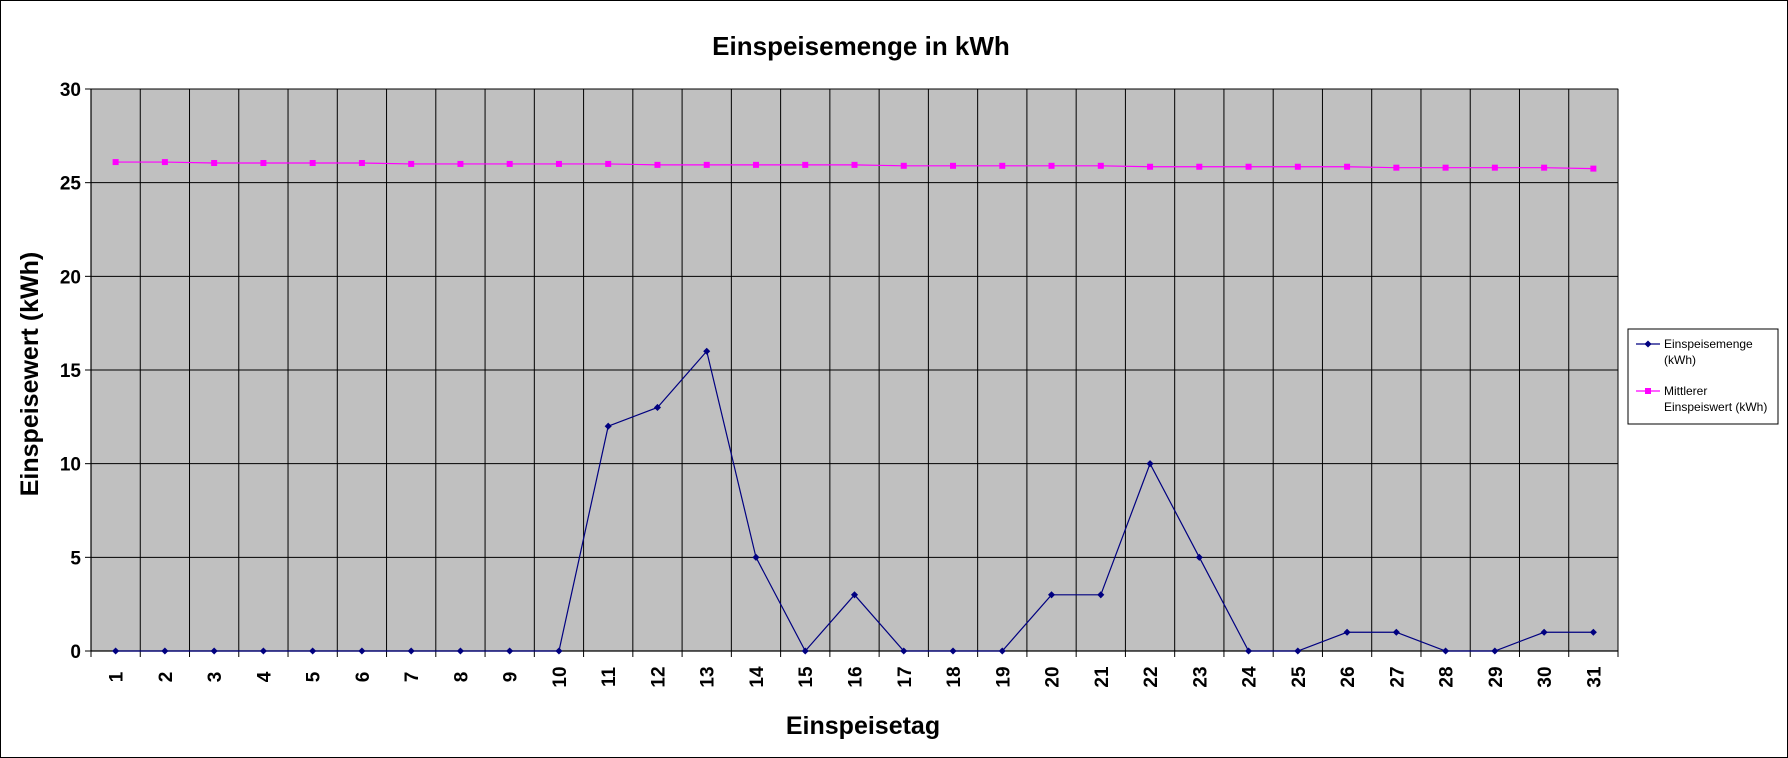 This screenshot has width=1788, height=758. What do you see at coordinates (71, 371) in the screenshot?
I see `y-tick-label-15: 15` at bounding box center [71, 371].